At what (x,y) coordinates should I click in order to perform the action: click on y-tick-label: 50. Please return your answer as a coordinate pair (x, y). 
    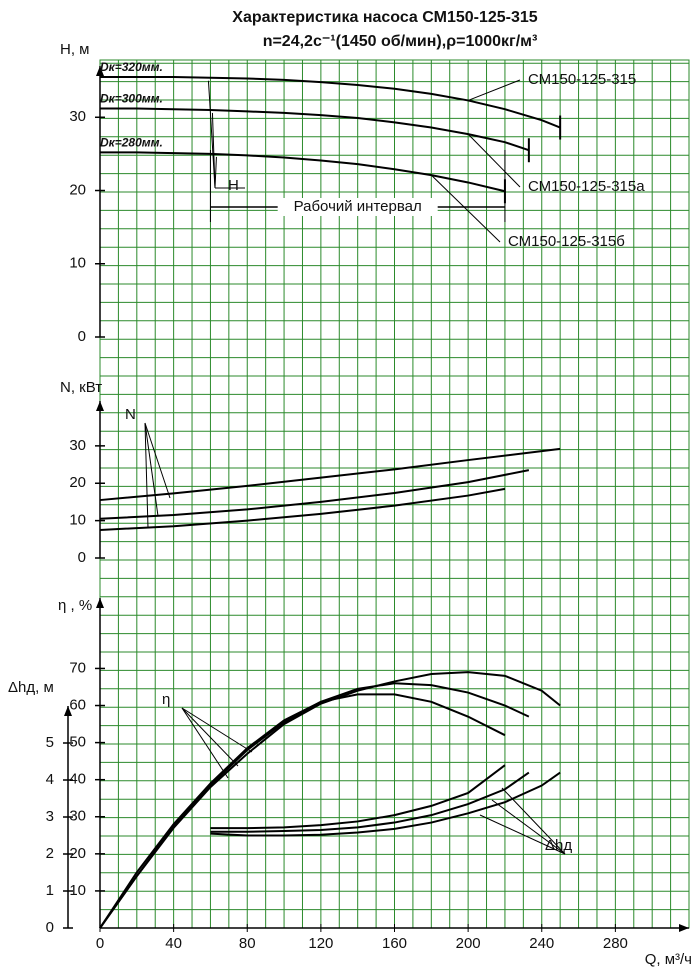
    Looking at the image, I should click on (77, 742).